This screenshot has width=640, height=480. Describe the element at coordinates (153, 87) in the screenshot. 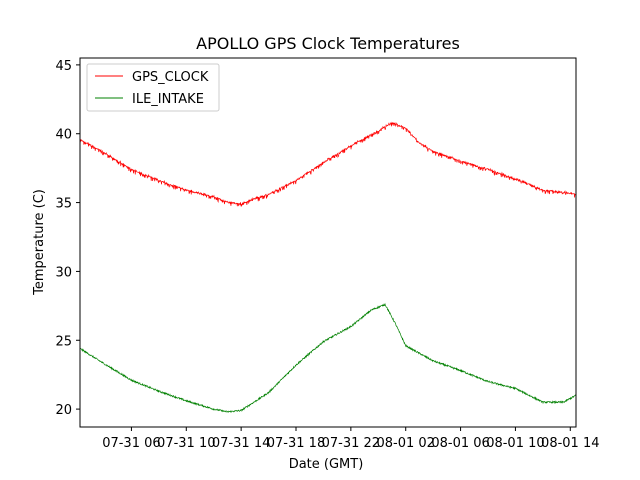

I see `legend: GPS_CLOCK ILE_INTAKE` at that location.